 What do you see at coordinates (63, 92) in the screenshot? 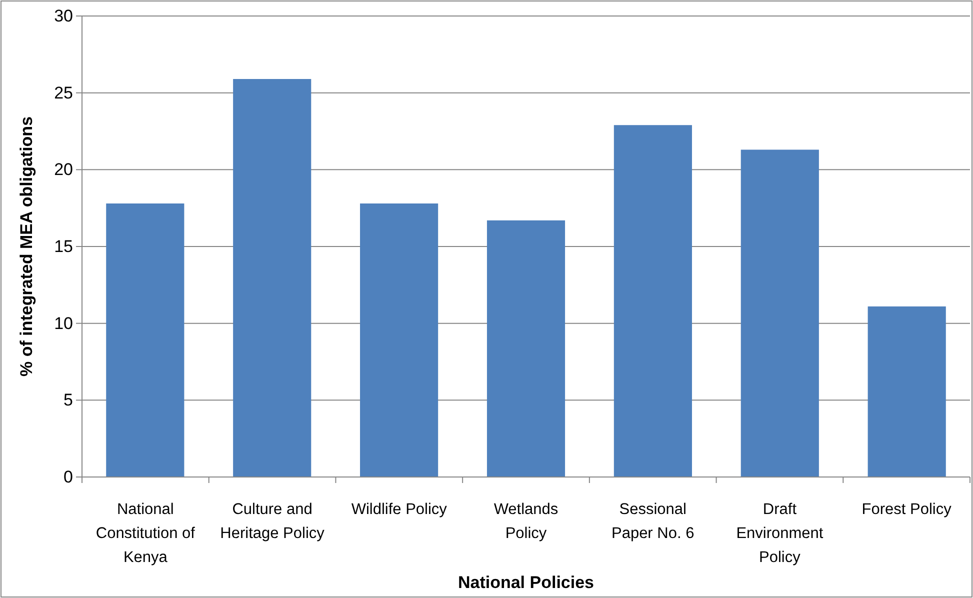
I see `y-tick-label: 25` at bounding box center [63, 92].